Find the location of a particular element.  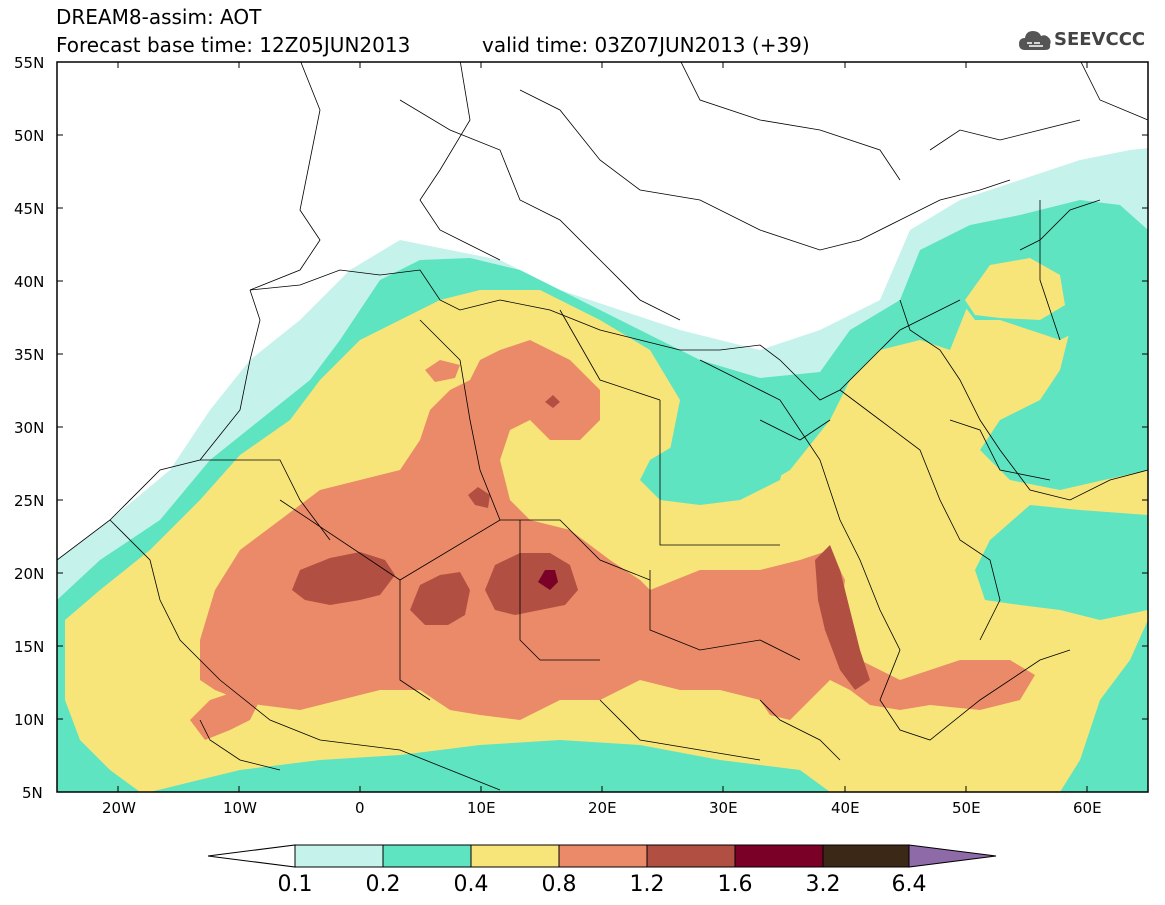

lon-label-10e: 10E is located at coordinates (481, 808).